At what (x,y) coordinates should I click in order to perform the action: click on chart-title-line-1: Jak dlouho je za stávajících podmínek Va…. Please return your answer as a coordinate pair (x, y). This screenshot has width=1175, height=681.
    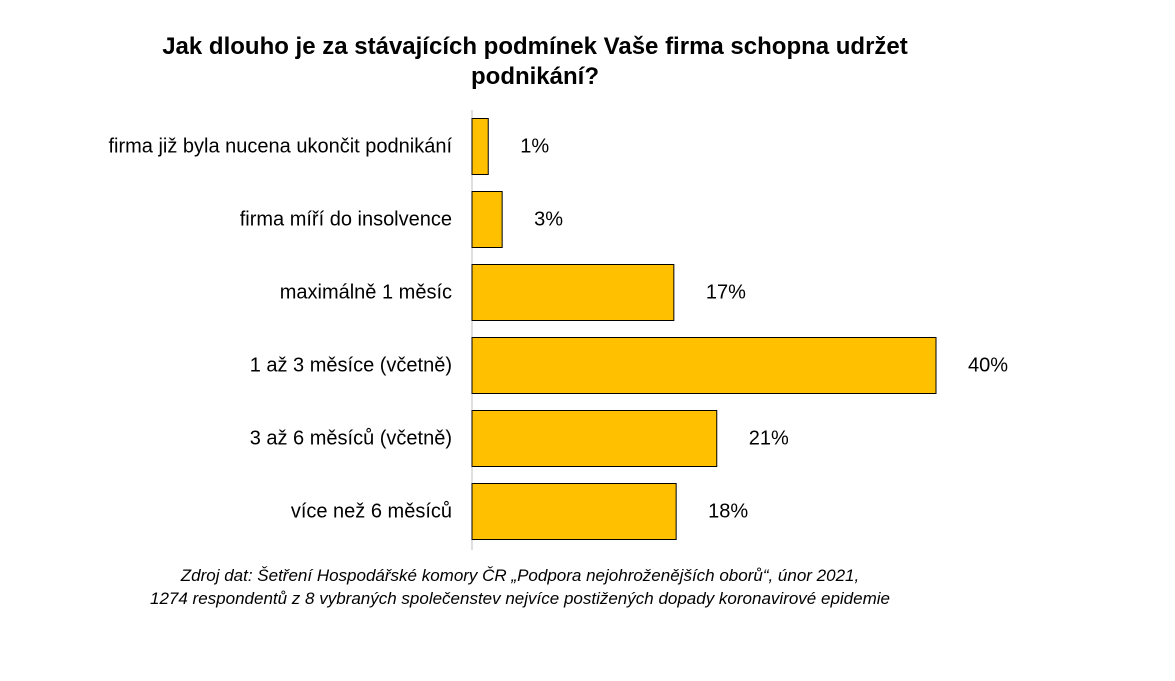
    Looking at the image, I should click on (535, 46).